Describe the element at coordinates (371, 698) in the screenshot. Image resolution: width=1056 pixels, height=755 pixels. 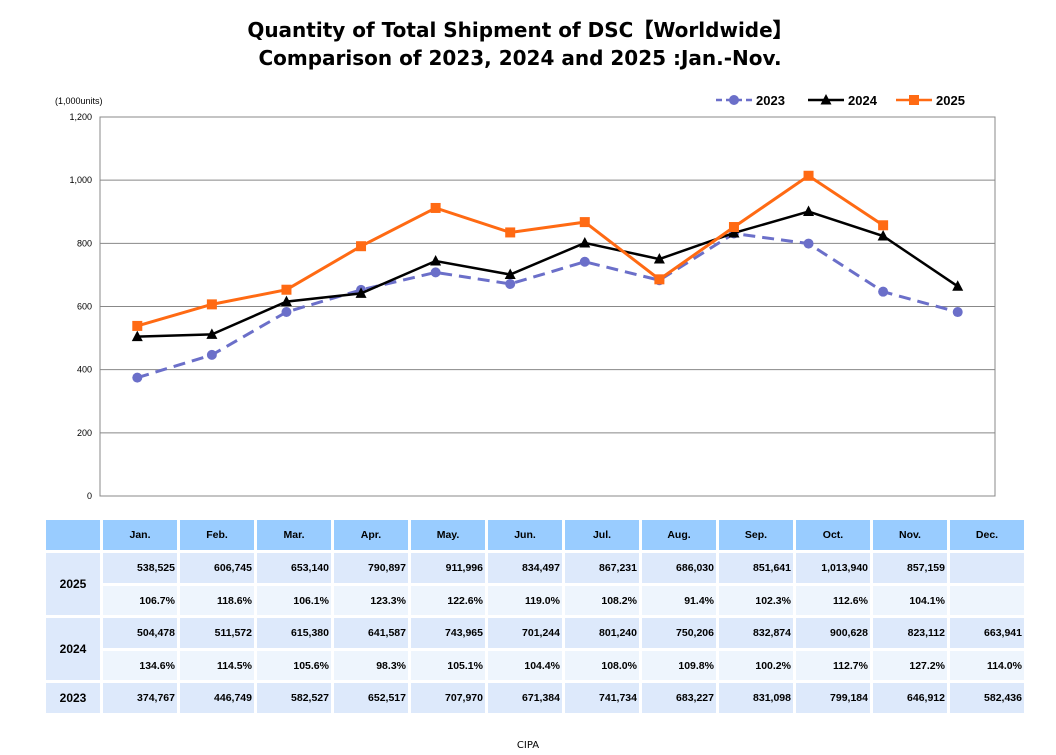
I see `units-cell: 652,517` at that location.